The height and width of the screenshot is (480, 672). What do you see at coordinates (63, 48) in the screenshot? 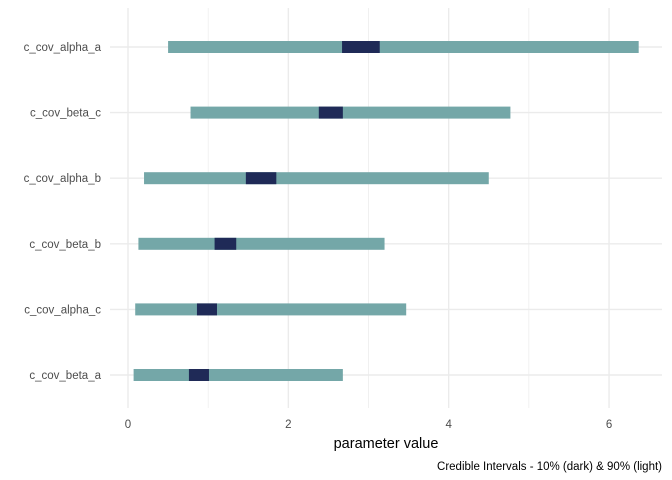
I see `y-tick-label: c_cov_alpha_a` at bounding box center [63, 48].